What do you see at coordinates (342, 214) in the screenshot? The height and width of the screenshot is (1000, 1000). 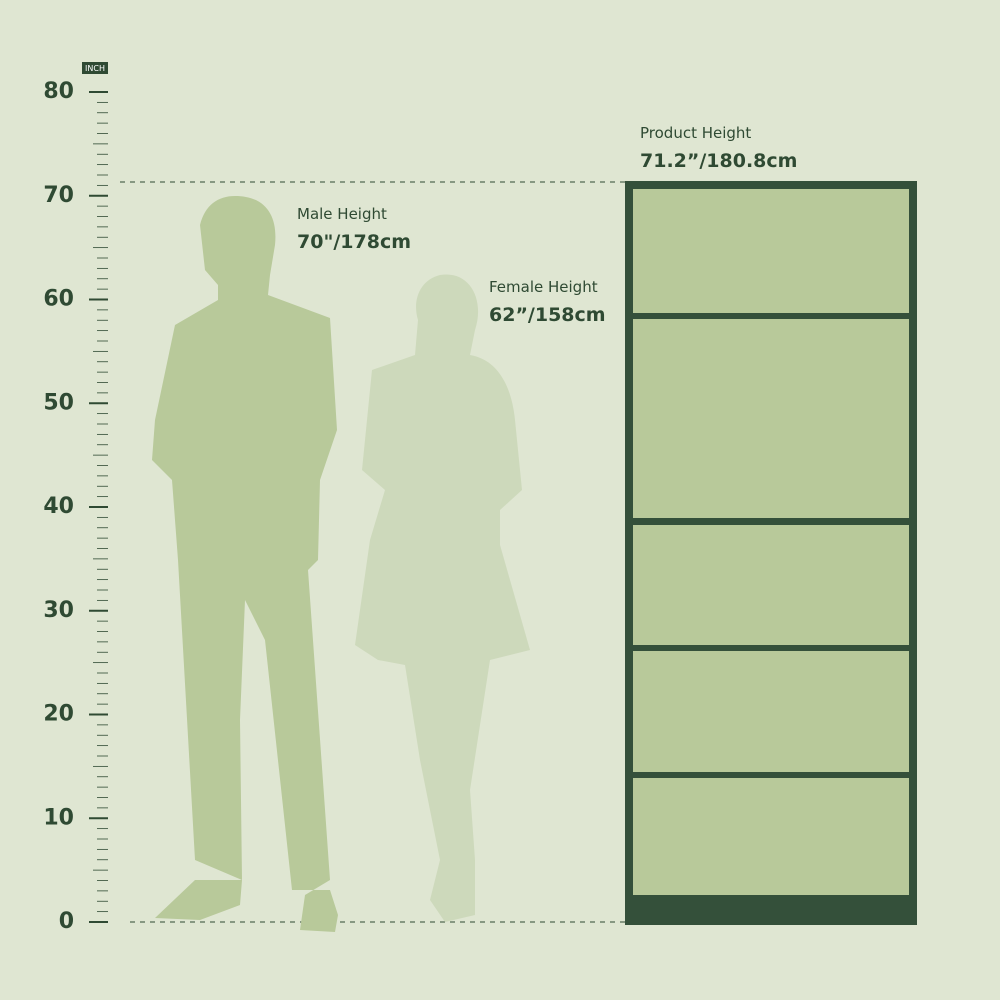 I see `male-label: Male Height` at bounding box center [342, 214].